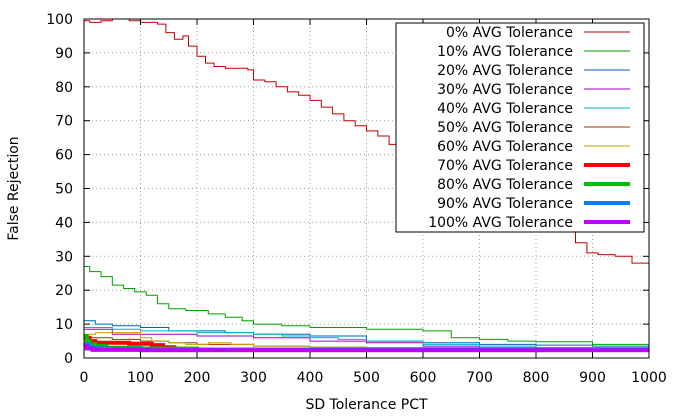 This screenshot has height=420, width=680. Describe the element at coordinates (64, 223) in the screenshot. I see `y-tick-label: 40` at that location.